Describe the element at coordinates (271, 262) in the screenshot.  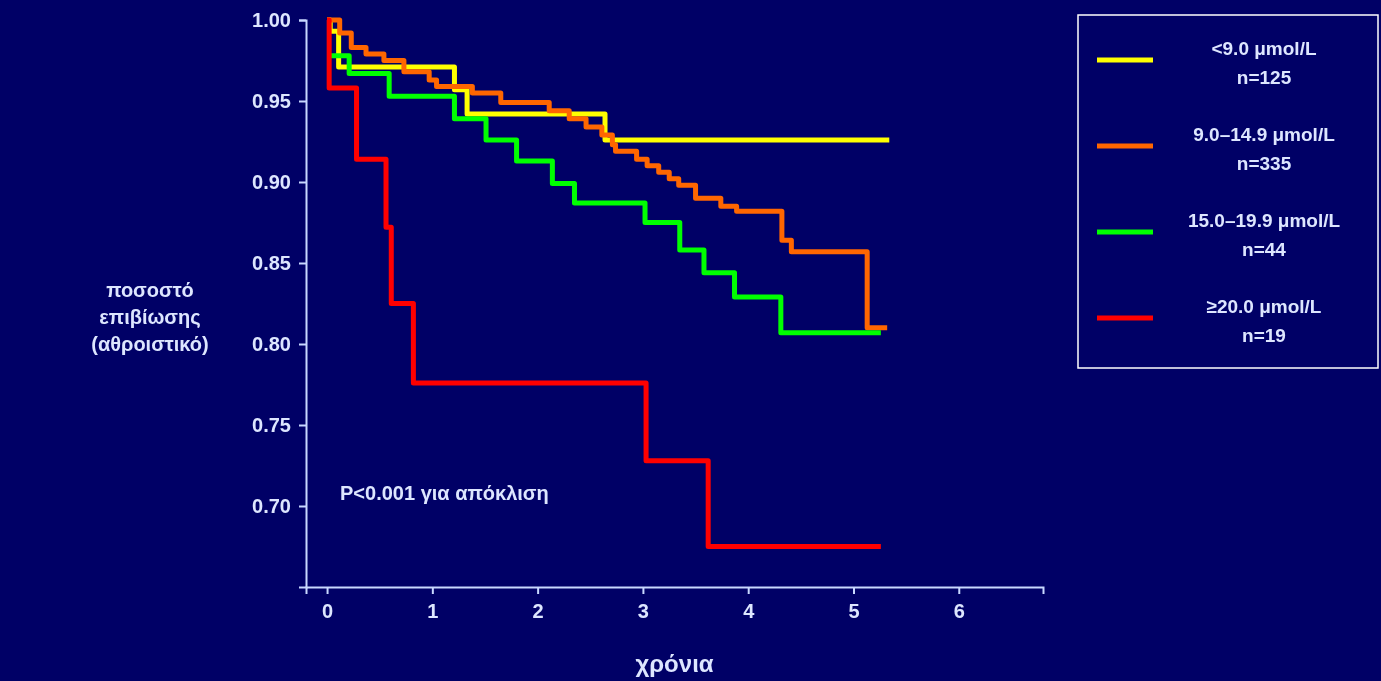
I see `y-tick-label: 0.85` at that location.